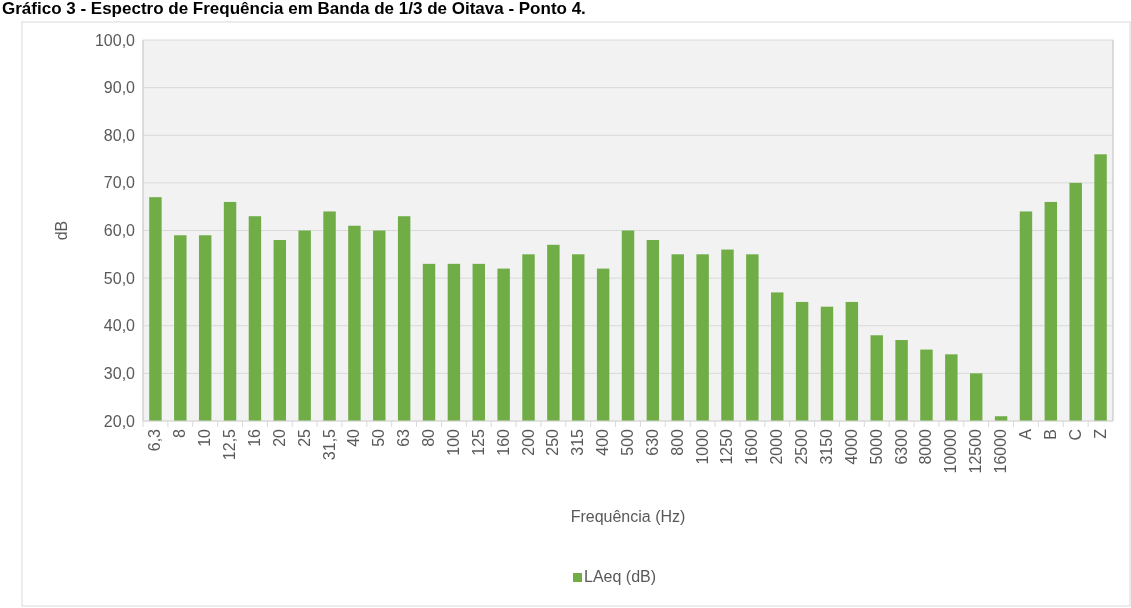 The height and width of the screenshot is (608, 1131). I want to click on y-tick-label: 30,0, so click(119, 373).